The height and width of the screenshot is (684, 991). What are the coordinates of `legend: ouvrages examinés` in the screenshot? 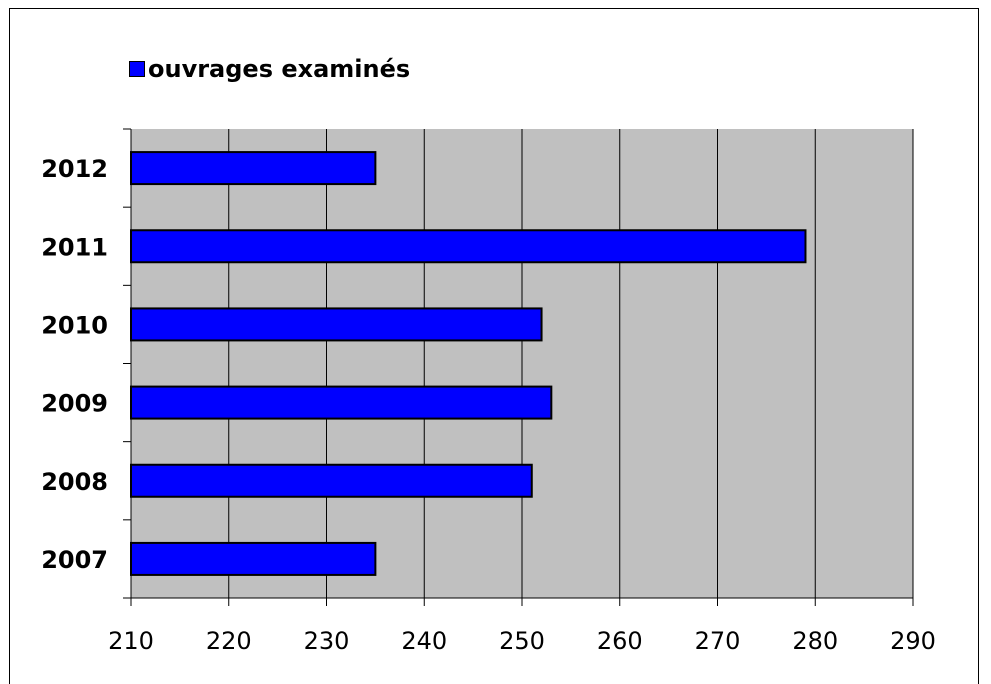 It's located at (269, 69).